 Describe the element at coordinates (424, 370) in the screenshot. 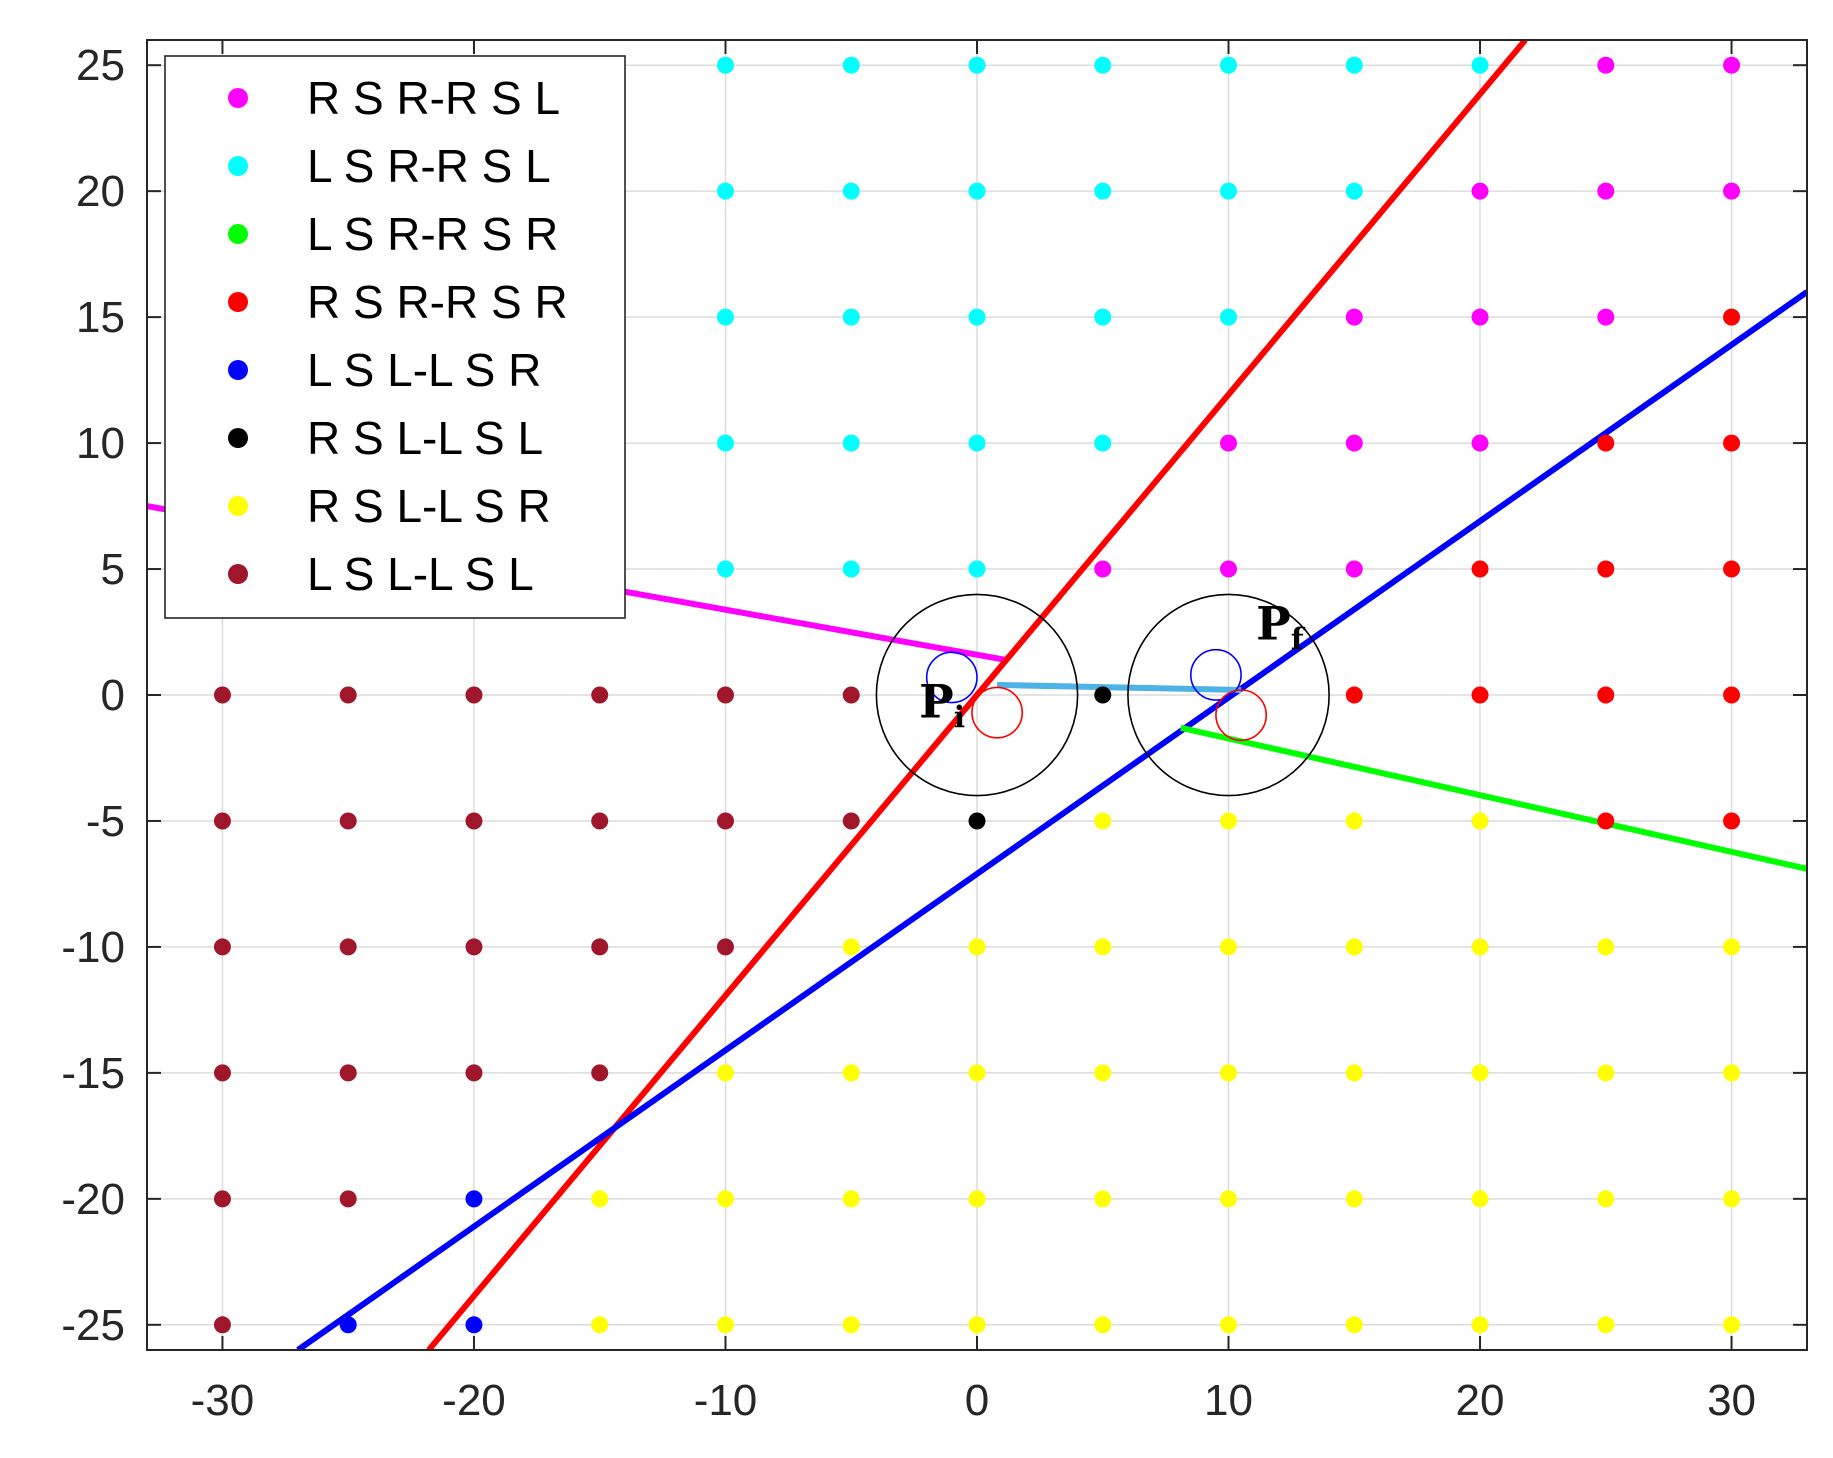

I see `legend-label: L S L-L S R` at that location.